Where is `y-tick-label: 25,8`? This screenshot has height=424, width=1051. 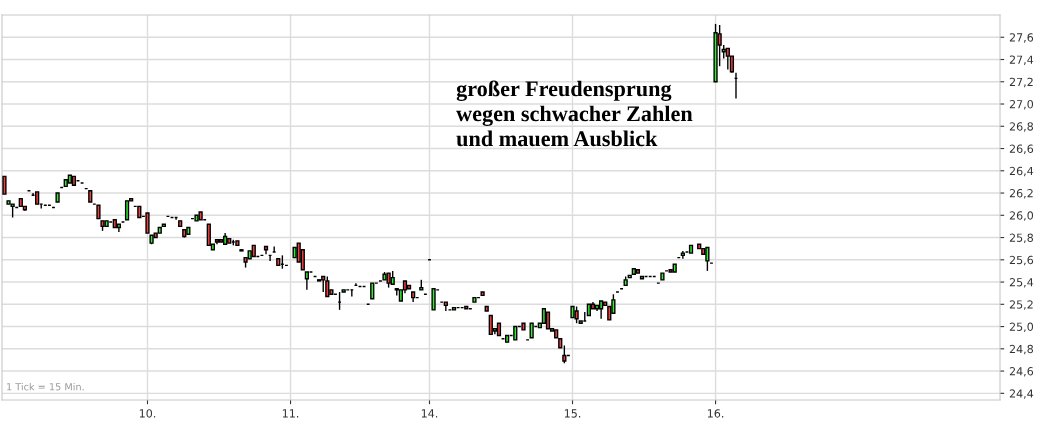 y-tick-label: 25,8 is located at coordinates (1021, 238).